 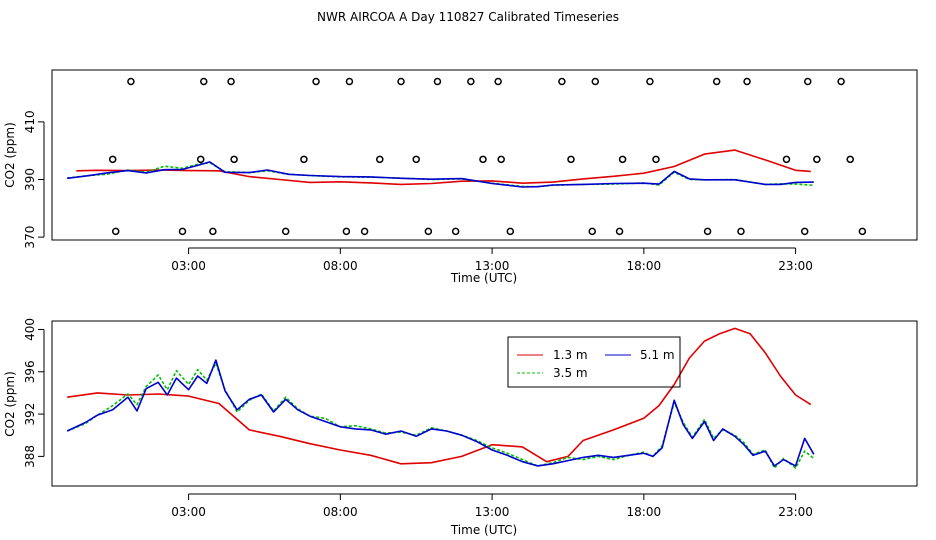 I want to click on upper-series-group, so click(x=440, y=168).